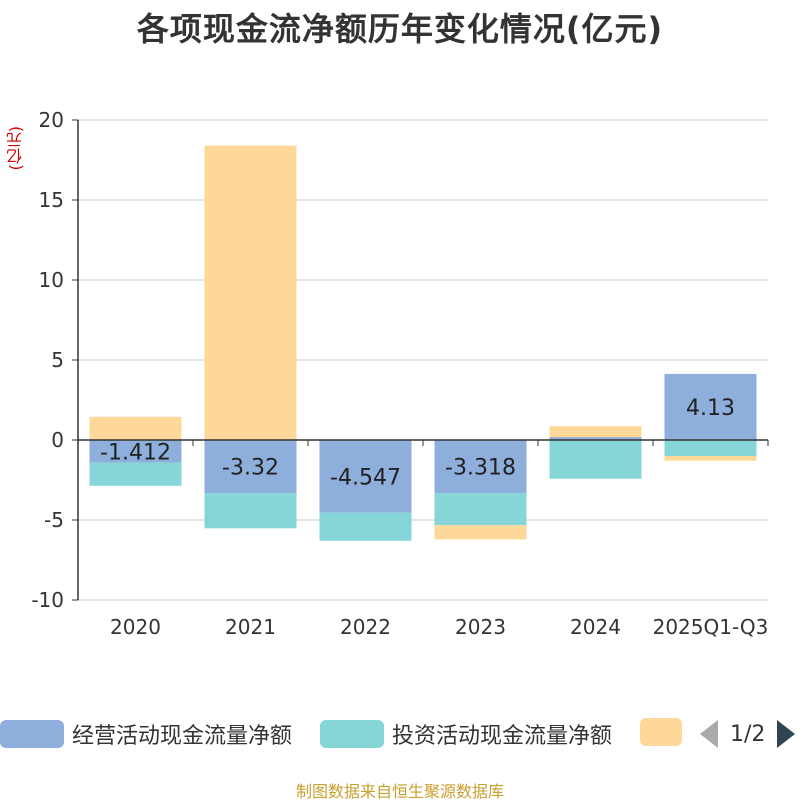 The width and height of the screenshot is (800, 802). Describe the element at coordinates (352, 734) in the screenshot. I see `legend-swatch-investing` at that location.